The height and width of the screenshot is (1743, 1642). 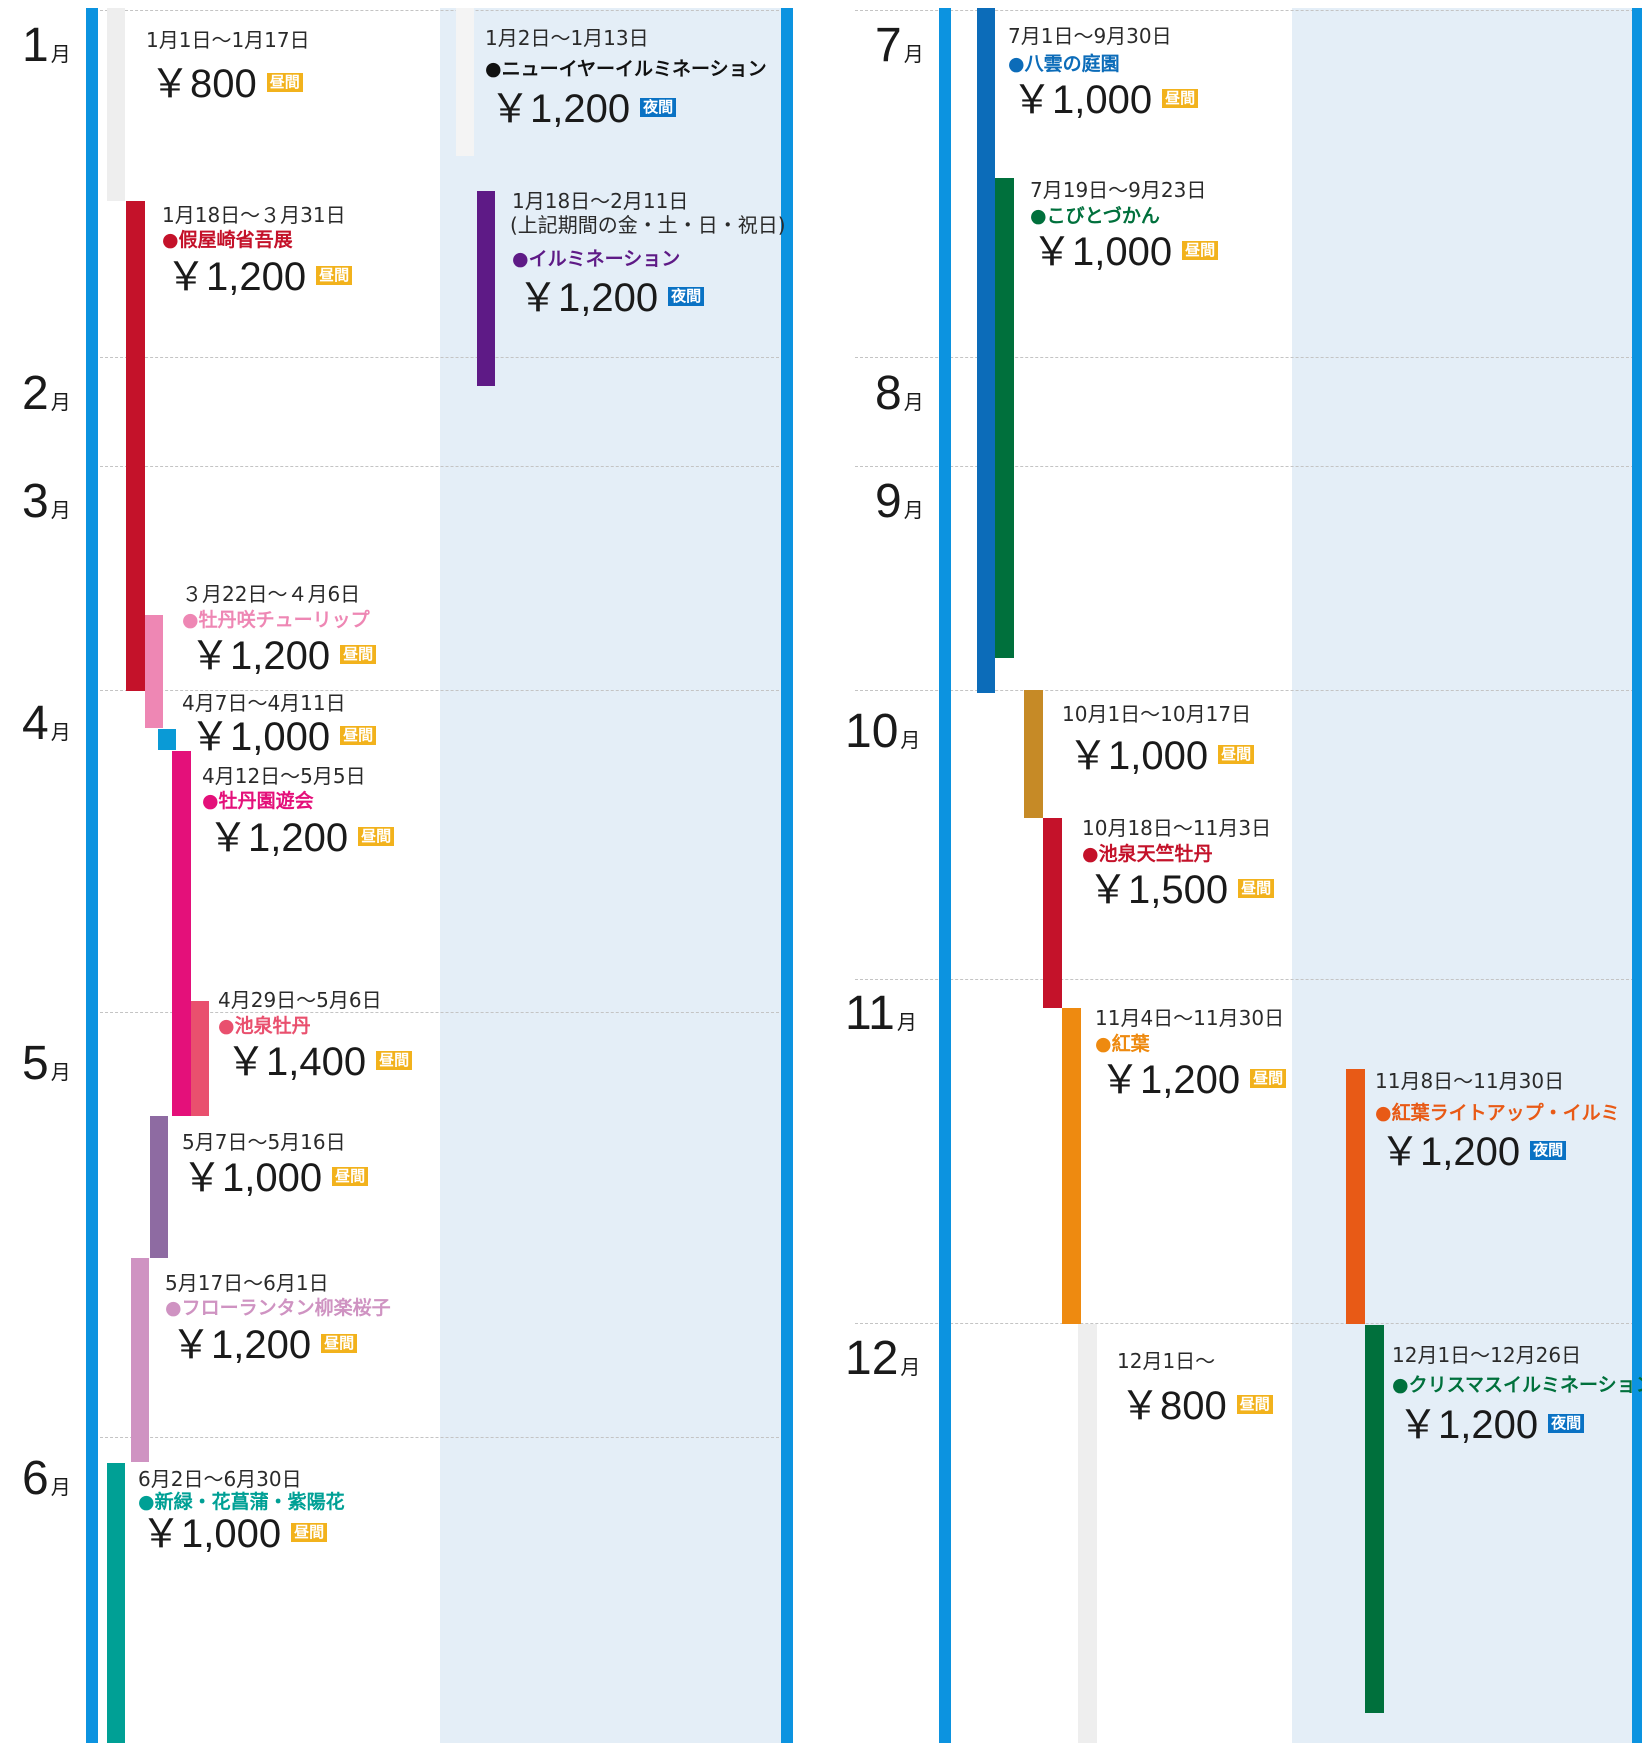 What do you see at coordinates (1166, 1361) in the screenshot?
I see `event-date: 12月1日～` at bounding box center [1166, 1361].